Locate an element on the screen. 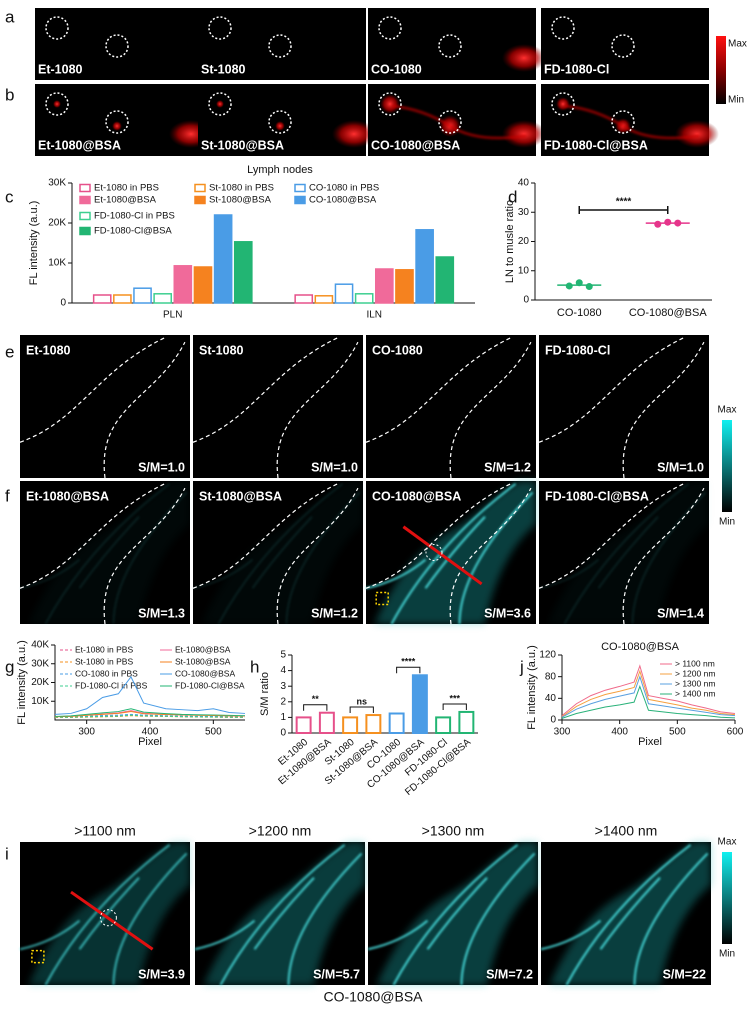 The height and width of the screenshot is (1010, 749). image-panel: FD-1080-Cl@BSA is located at coordinates (630, 120).